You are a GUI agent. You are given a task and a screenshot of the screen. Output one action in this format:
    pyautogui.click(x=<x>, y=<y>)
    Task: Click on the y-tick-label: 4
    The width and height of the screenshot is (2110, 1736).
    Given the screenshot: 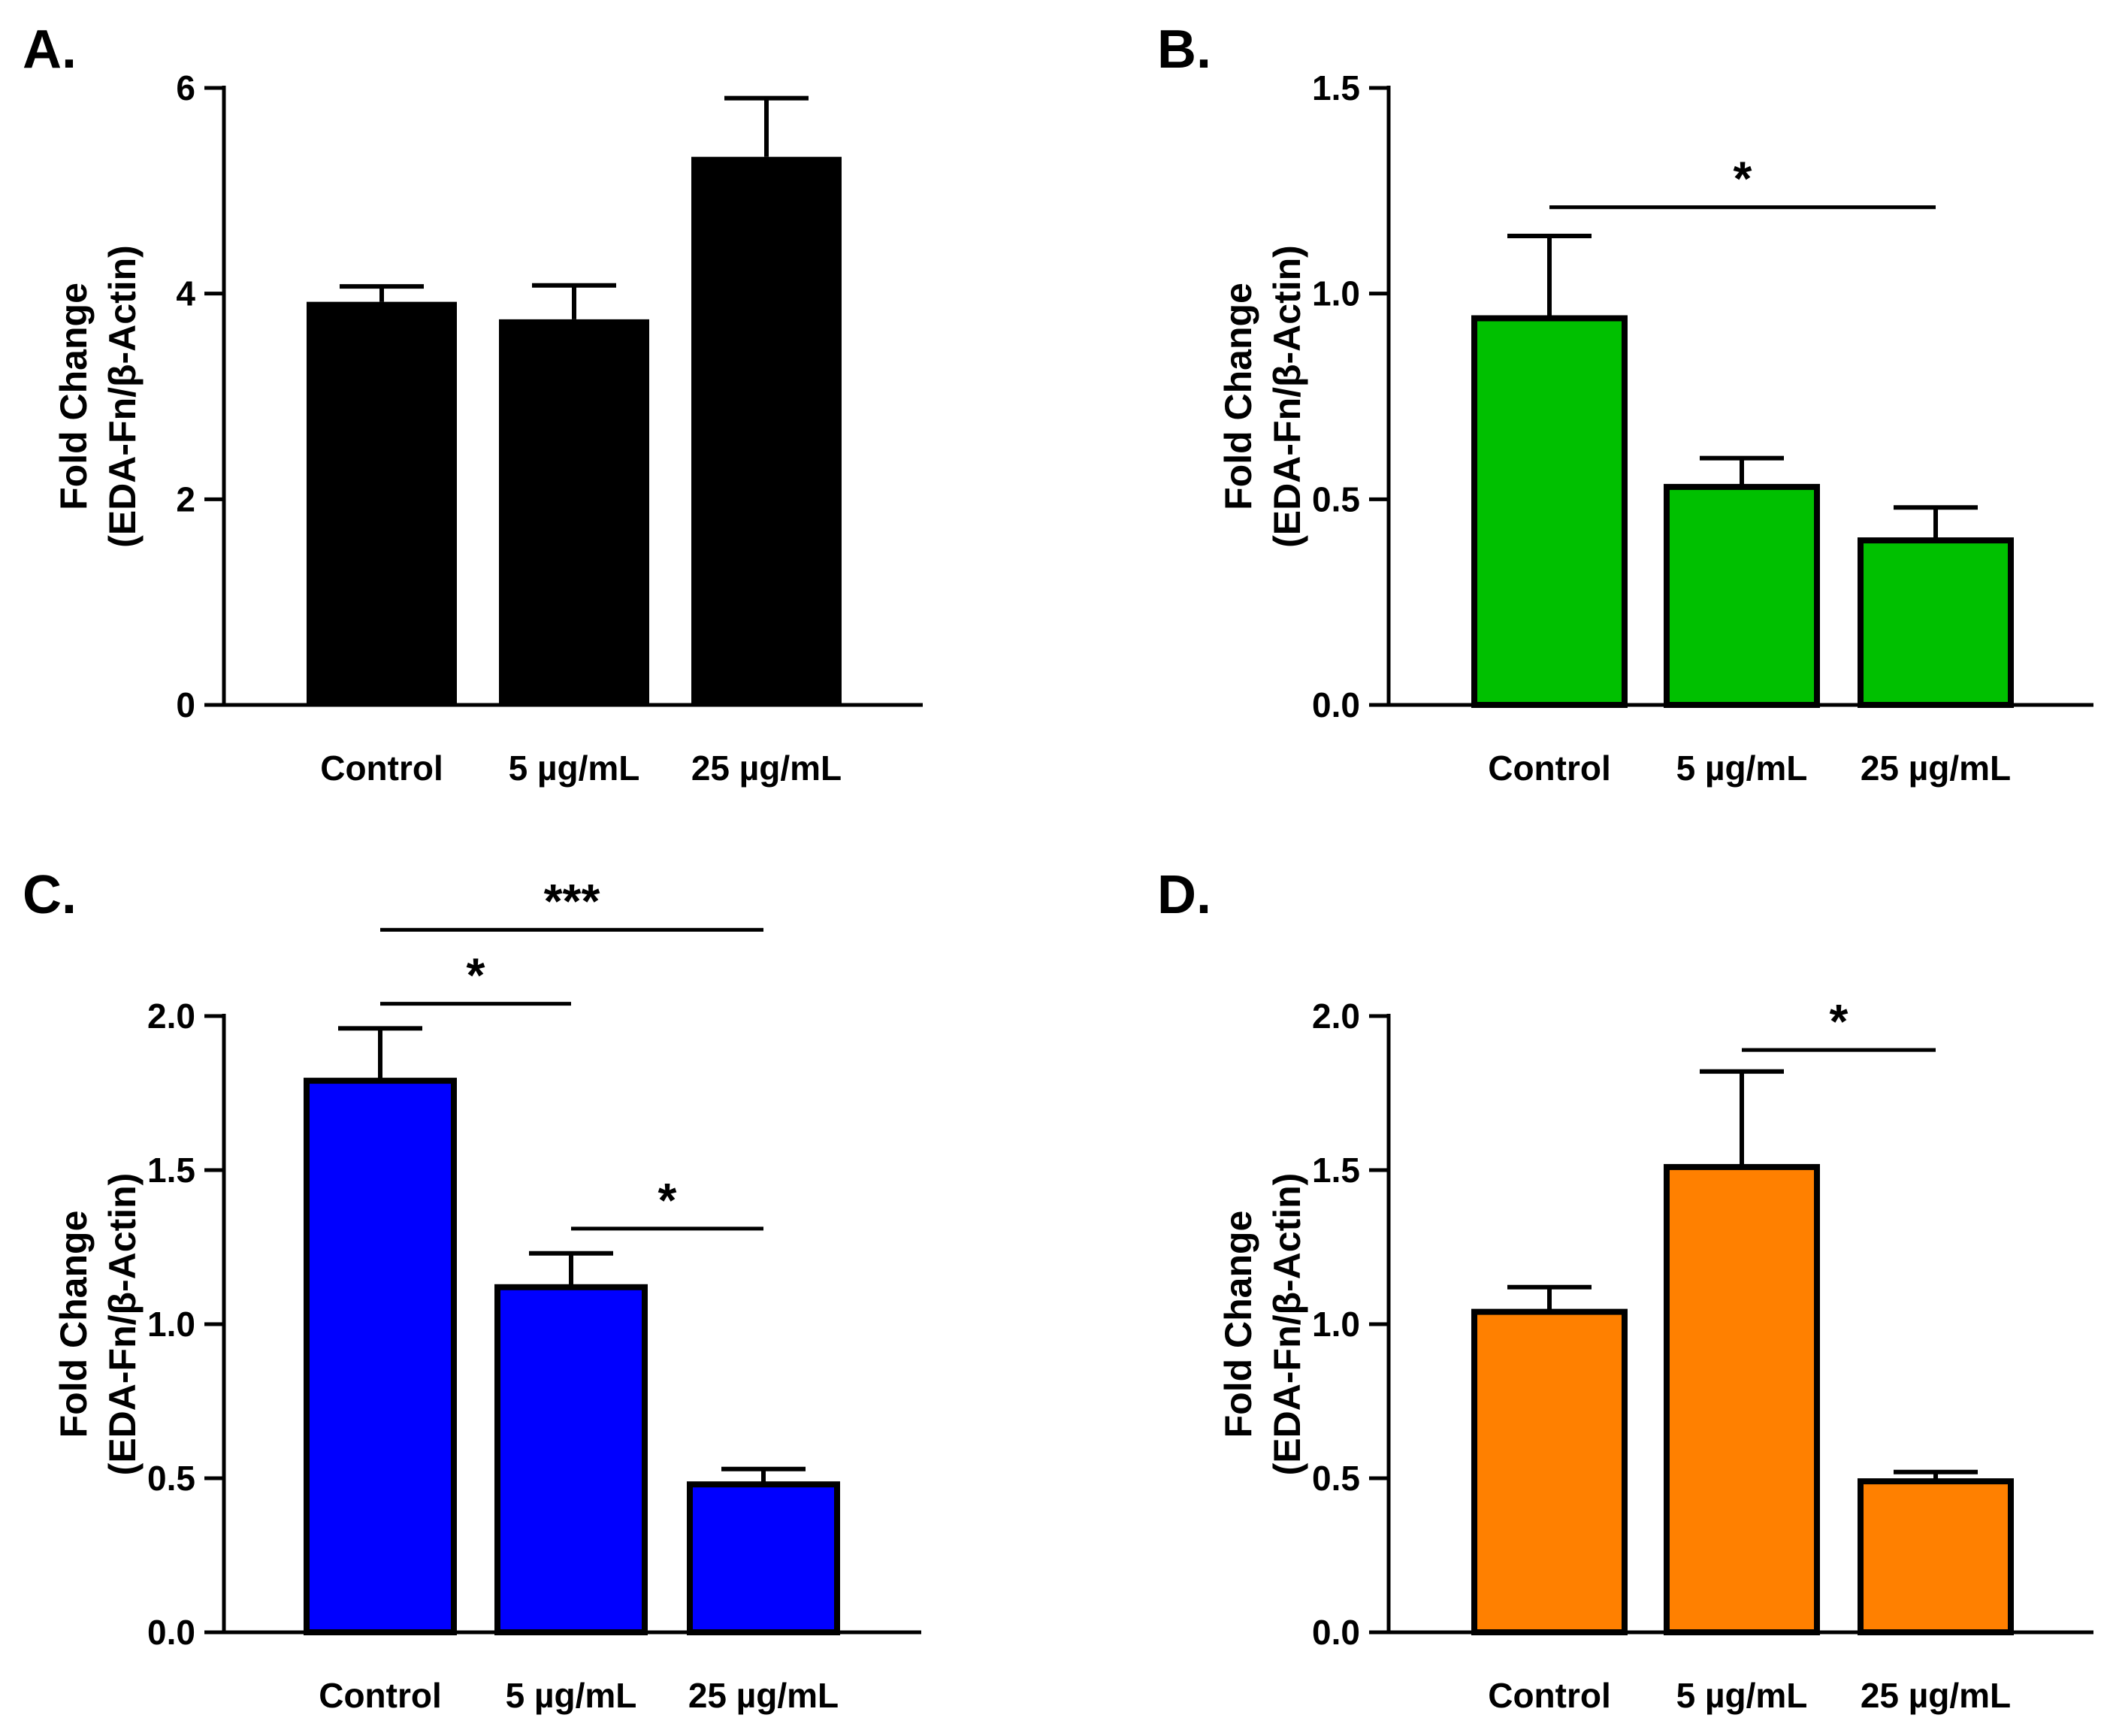 What is the action you would take?
    pyautogui.click(x=185, y=293)
    